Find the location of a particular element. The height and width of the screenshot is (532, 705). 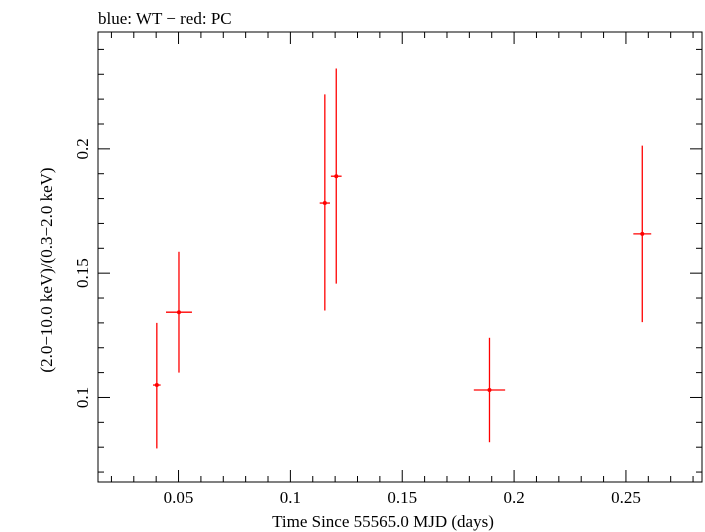

x-tick-label: 0.2 is located at coordinates (513, 497).